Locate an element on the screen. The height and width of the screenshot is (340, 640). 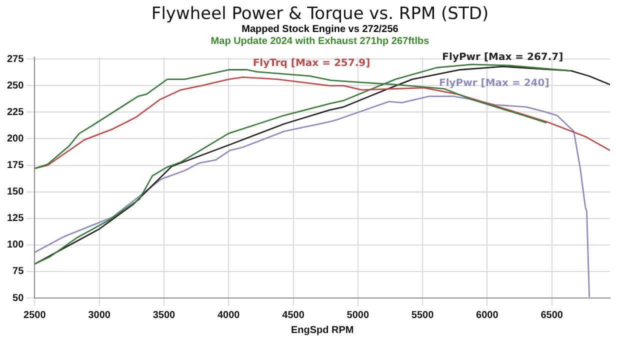
y-tick-label: 175 is located at coordinates (15, 166).